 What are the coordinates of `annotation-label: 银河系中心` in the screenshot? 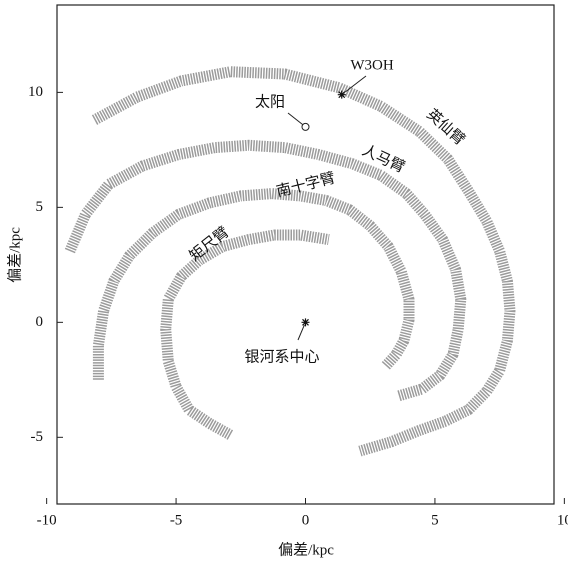 It's located at (281, 356).